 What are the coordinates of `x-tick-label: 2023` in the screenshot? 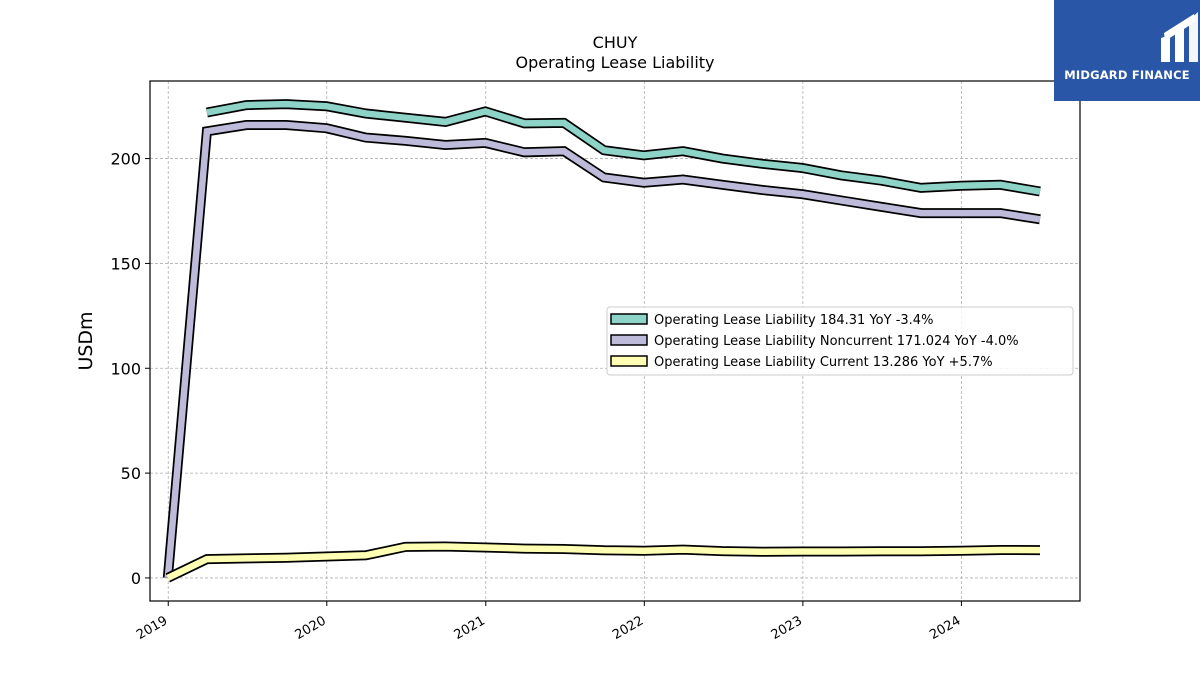 It's located at (787, 628).